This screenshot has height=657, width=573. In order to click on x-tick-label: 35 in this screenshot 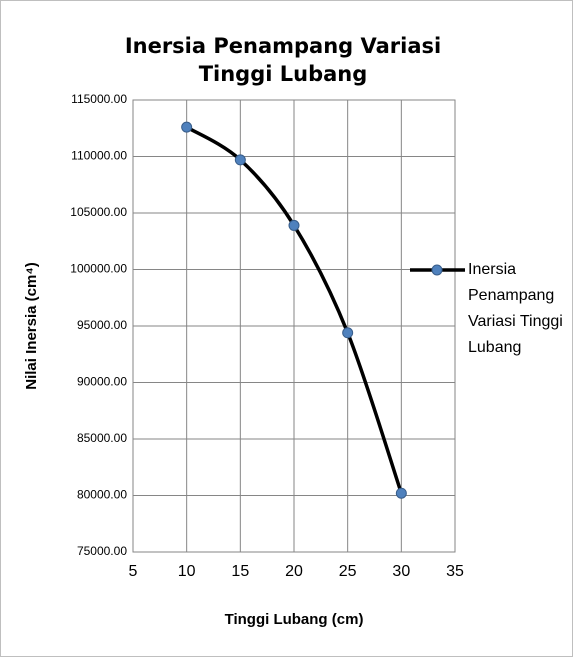, I will do `click(455, 571)`.